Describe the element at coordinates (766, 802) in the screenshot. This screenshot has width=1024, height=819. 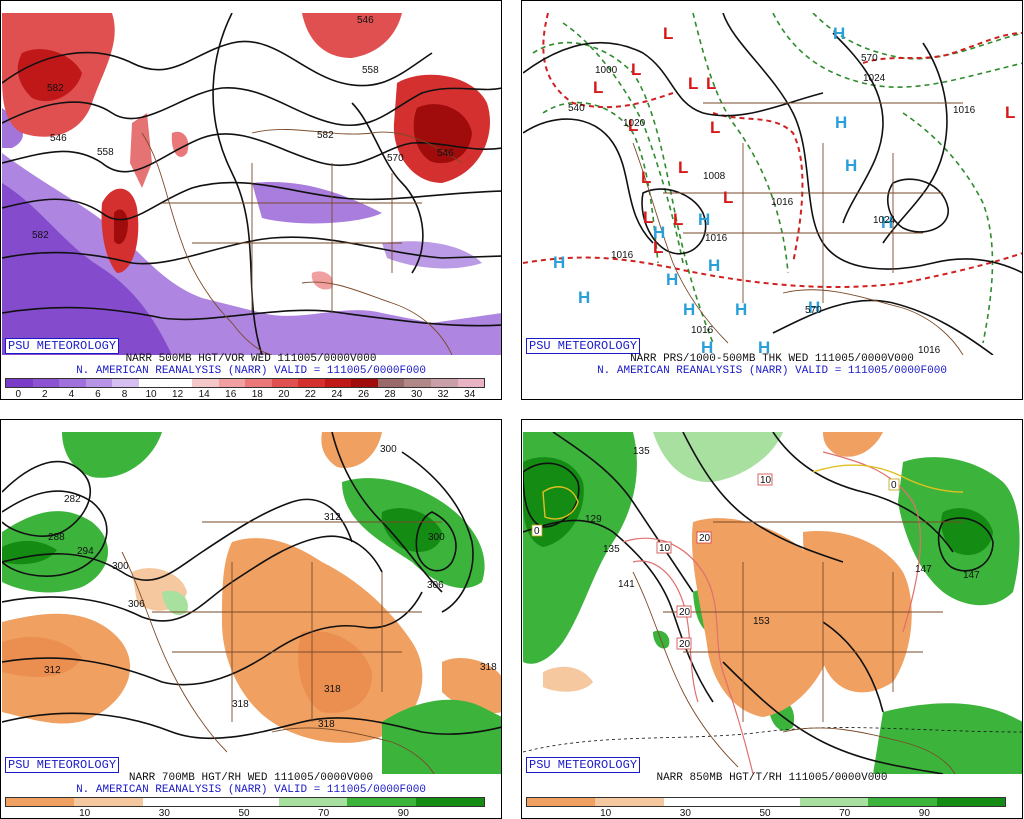
I see `rh-colorbar` at that location.